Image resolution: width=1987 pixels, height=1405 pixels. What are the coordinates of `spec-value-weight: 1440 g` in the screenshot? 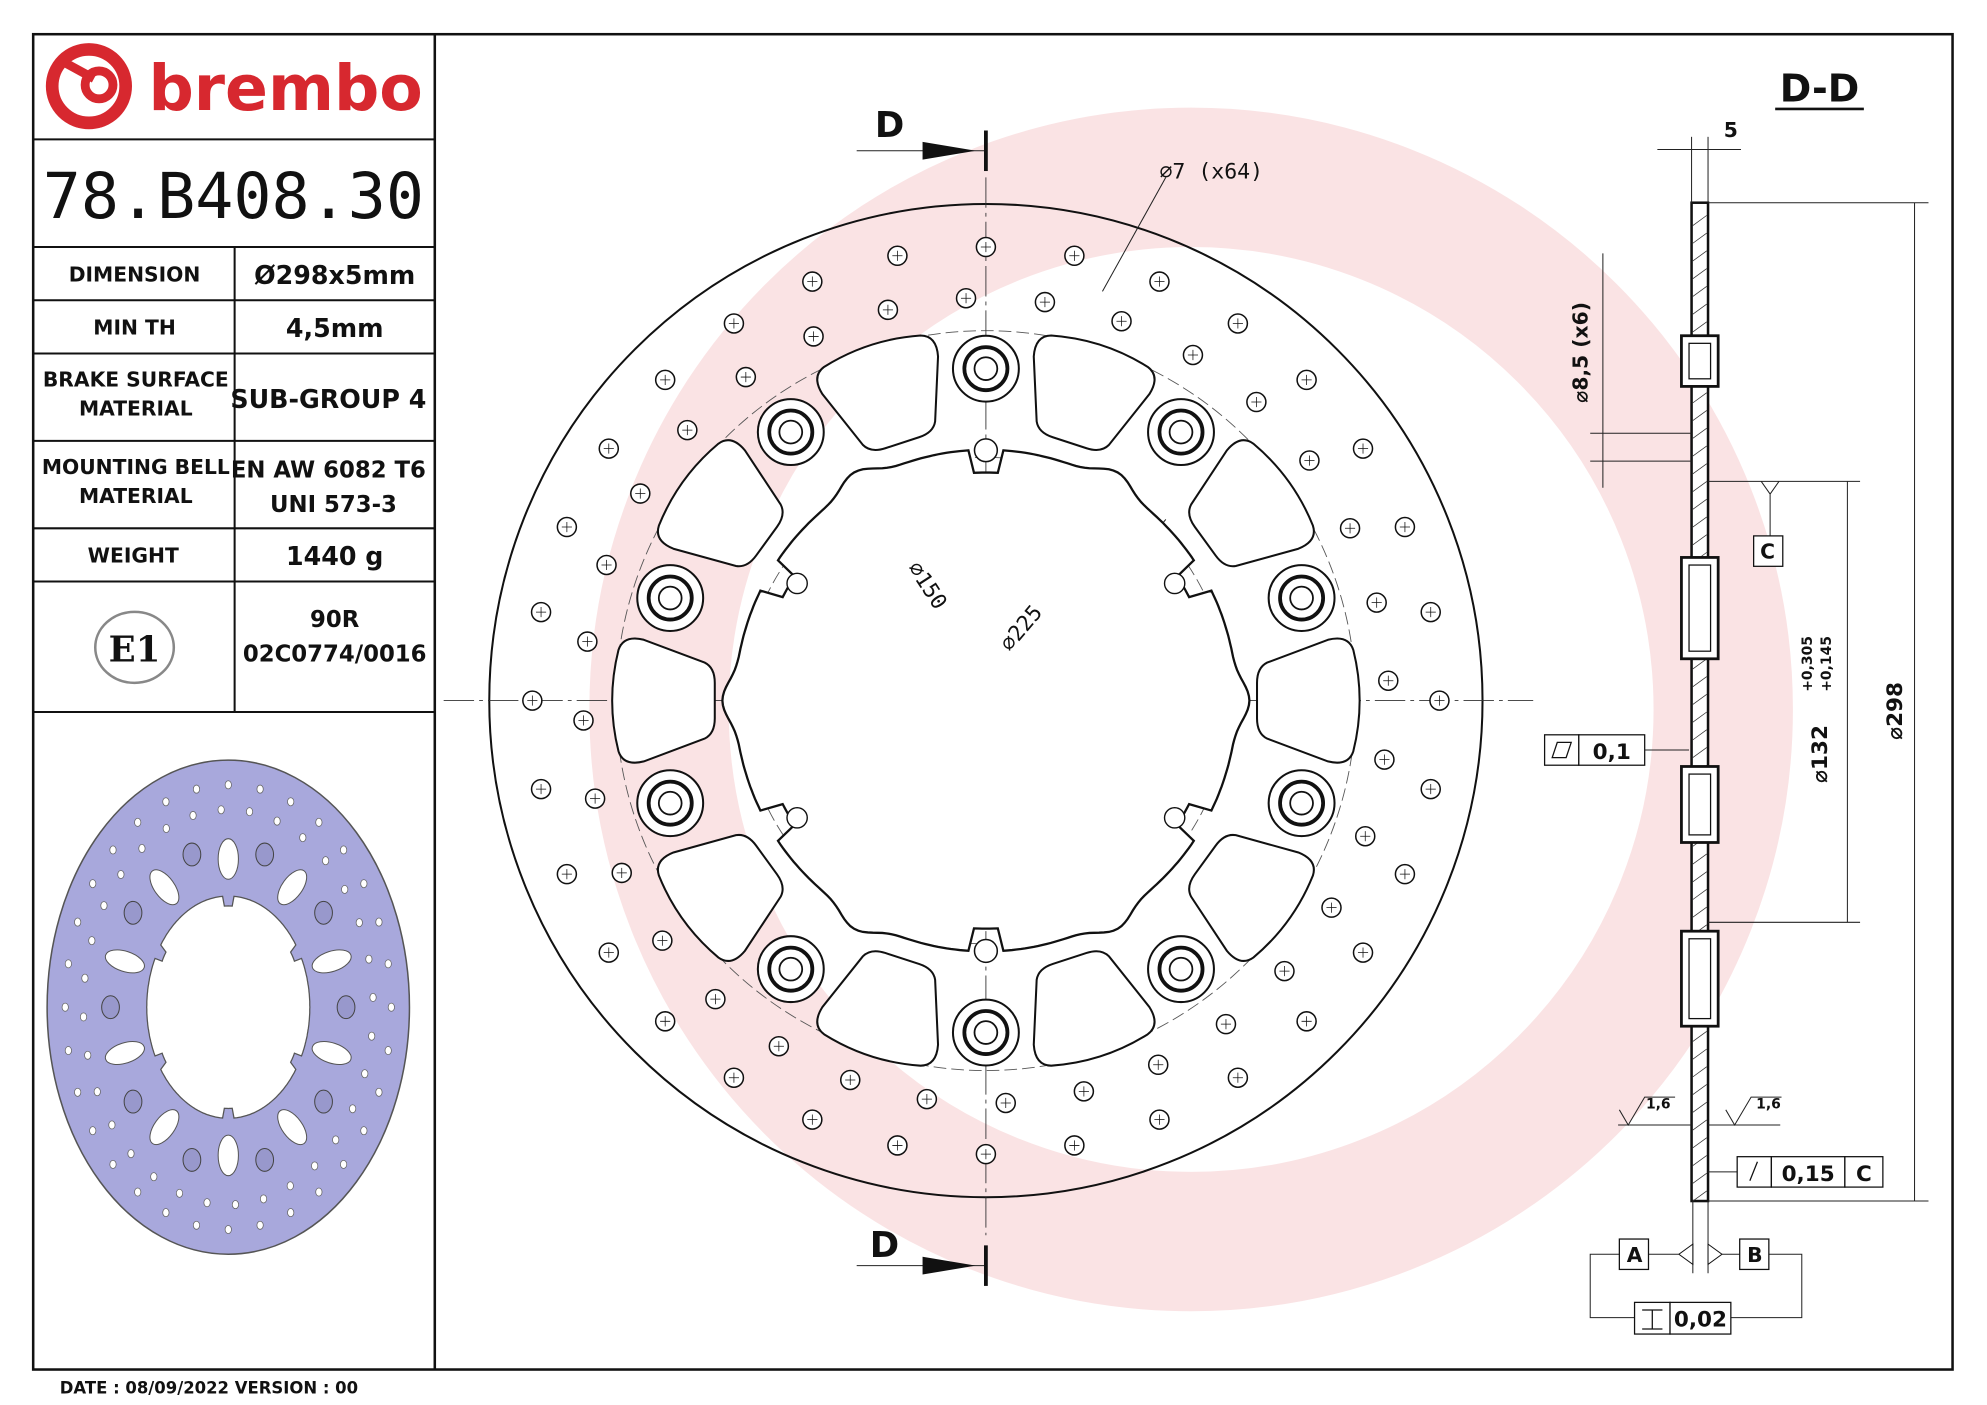 It's located at (334, 556).